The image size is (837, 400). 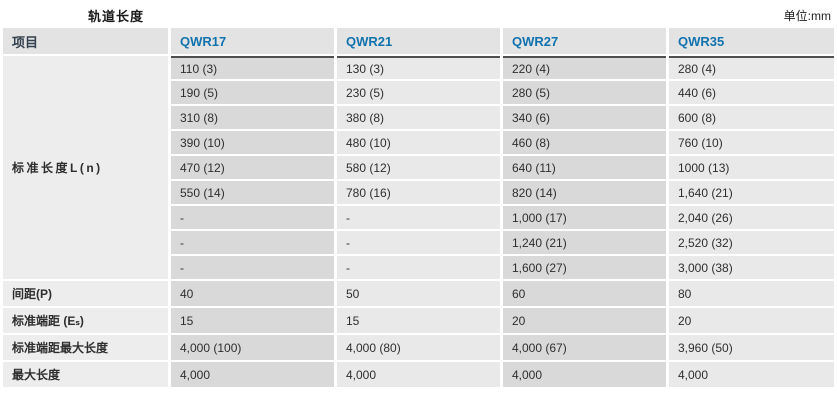 I want to click on table-row: - - 1,240 (21) 2,520 (32), so click(x=418, y=242).